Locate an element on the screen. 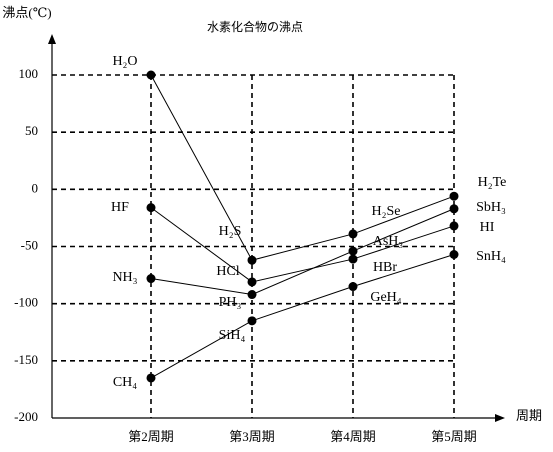 The image size is (553, 452). x-tick-label: 第4周期 is located at coordinates (353, 436).